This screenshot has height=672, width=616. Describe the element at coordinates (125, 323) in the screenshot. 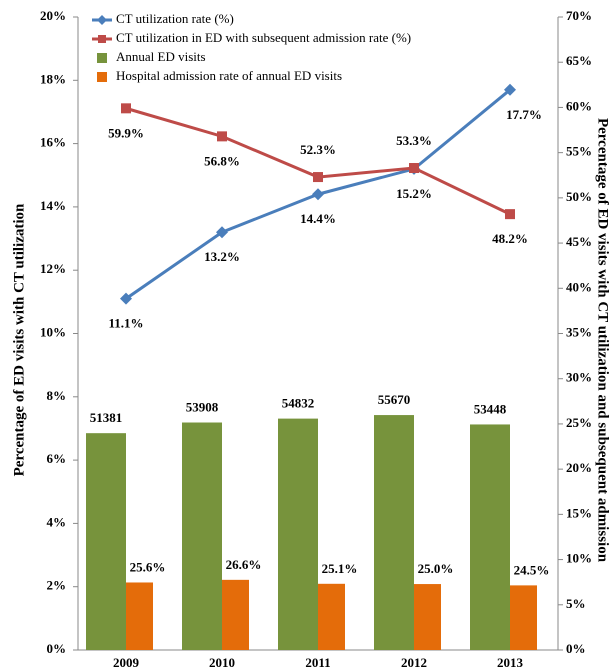

I see `data-label: 11.1%` at that location.